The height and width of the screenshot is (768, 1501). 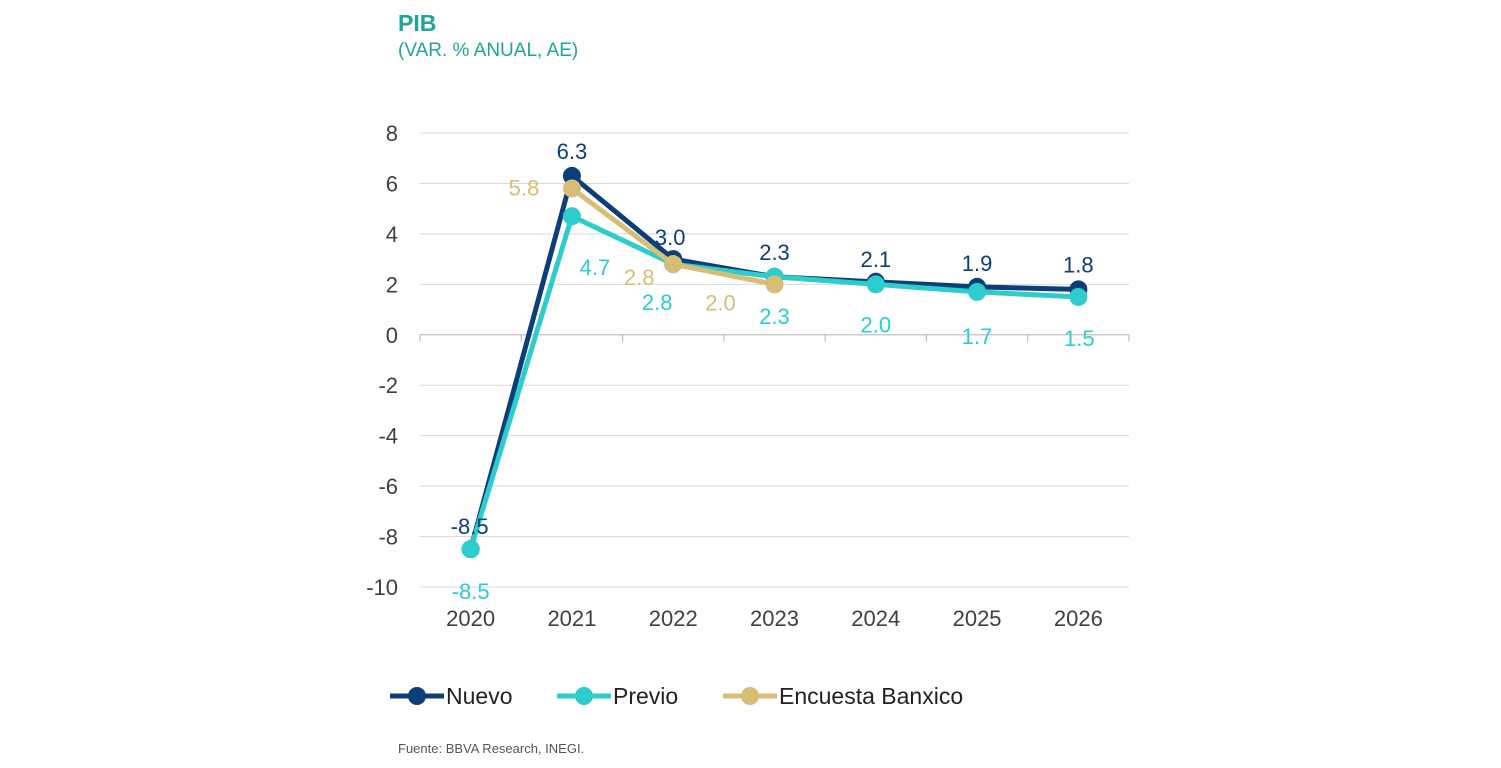 What do you see at coordinates (470, 618) in the screenshot?
I see `x-tick-label: 2020` at bounding box center [470, 618].